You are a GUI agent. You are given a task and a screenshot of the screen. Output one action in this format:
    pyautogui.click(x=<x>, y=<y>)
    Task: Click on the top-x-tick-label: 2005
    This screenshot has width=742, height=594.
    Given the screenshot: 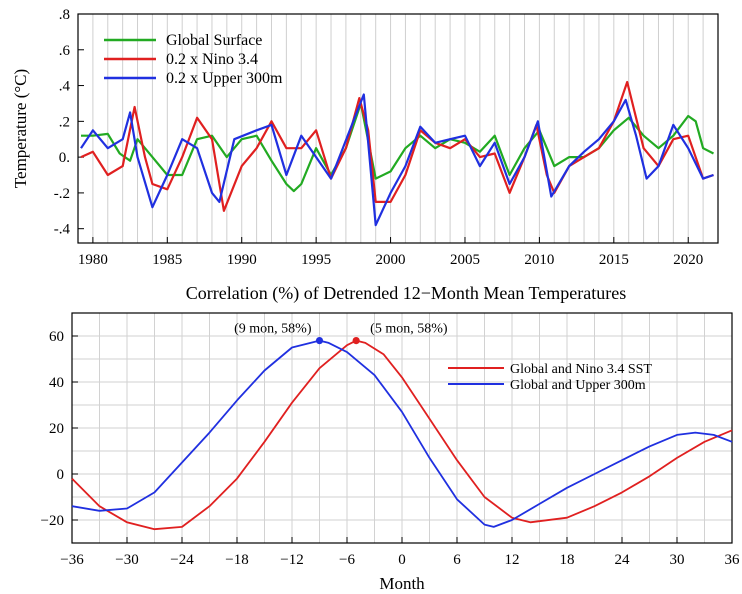 What is the action you would take?
    pyautogui.click(x=465, y=260)
    